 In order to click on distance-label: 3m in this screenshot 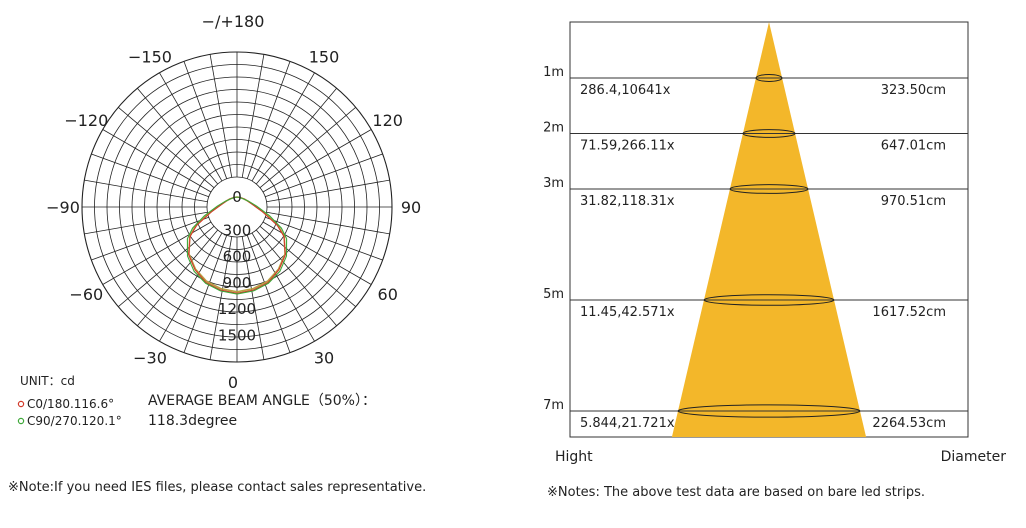, I will do `click(553, 183)`.